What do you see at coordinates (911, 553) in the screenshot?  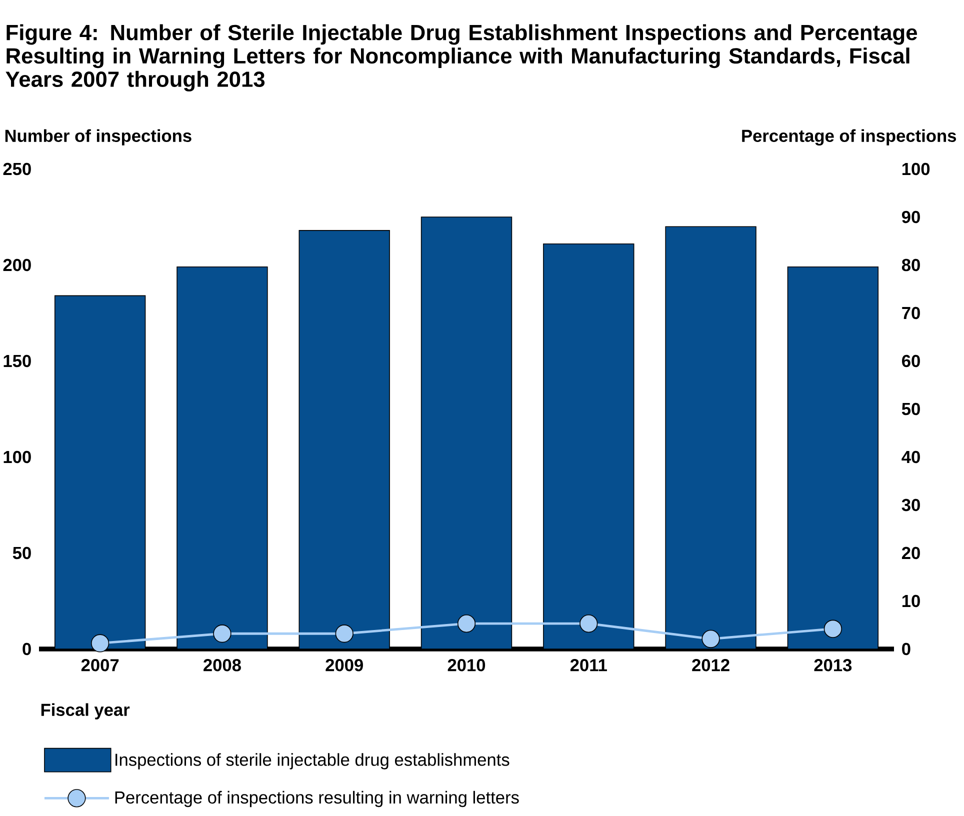 I see `y2-tick-label: 20` at bounding box center [911, 553].